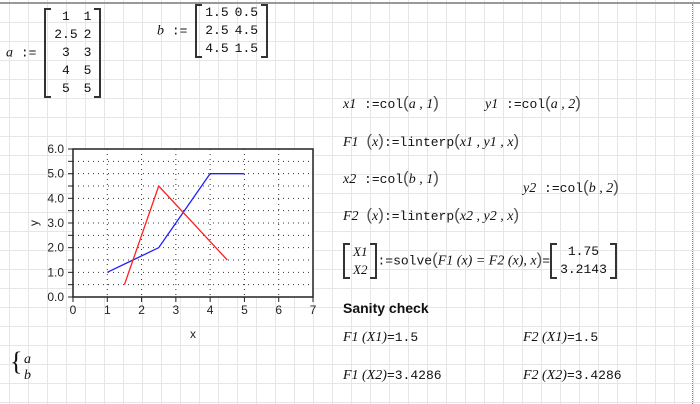 The image size is (700, 404). Describe the element at coordinates (545, 375) in the screenshot. I see `expr: F2 (X2)` at that location.